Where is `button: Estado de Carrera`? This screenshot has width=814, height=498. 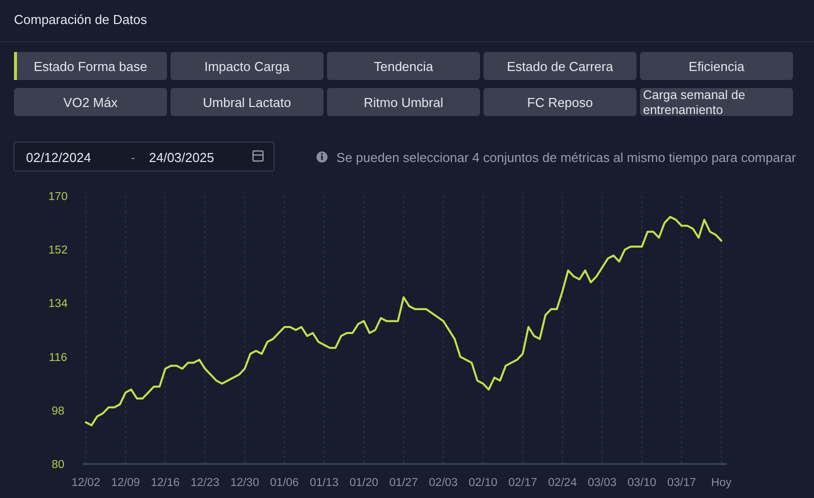
button: Estado de Carrera is located at coordinates (560, 66).